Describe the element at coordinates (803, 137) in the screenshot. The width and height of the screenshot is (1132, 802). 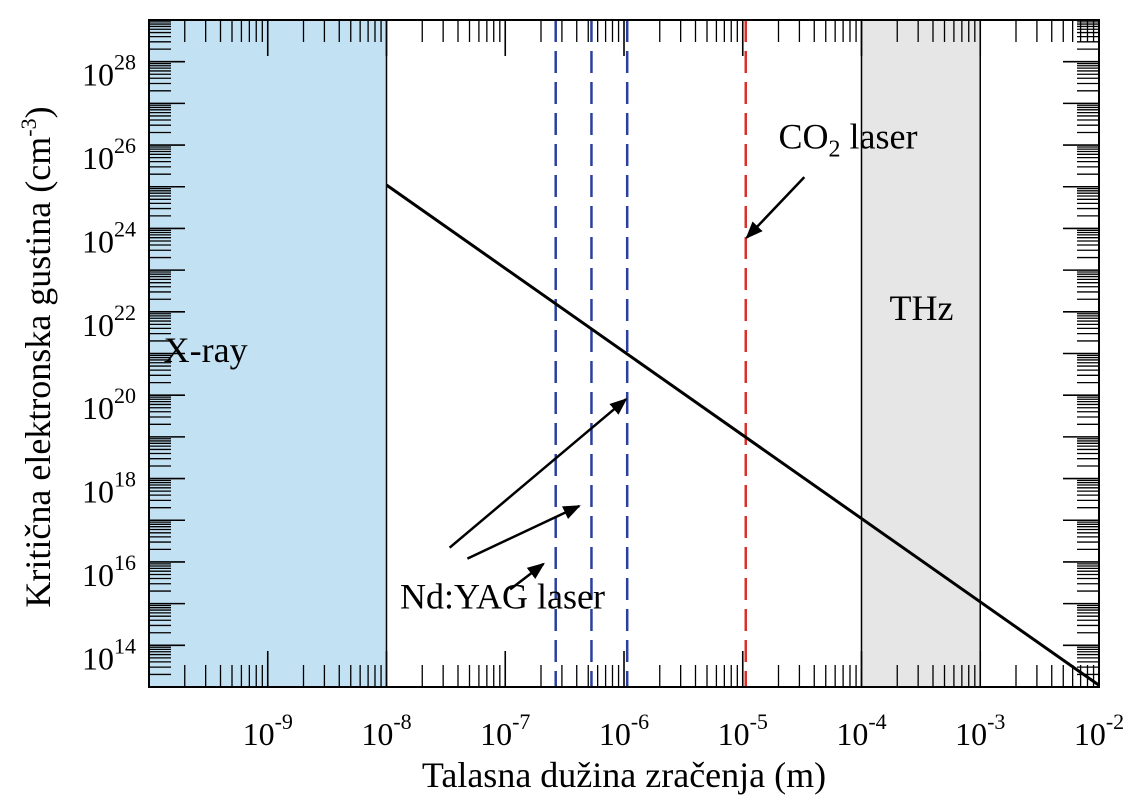
I see `annotation-text: CO` at that location.